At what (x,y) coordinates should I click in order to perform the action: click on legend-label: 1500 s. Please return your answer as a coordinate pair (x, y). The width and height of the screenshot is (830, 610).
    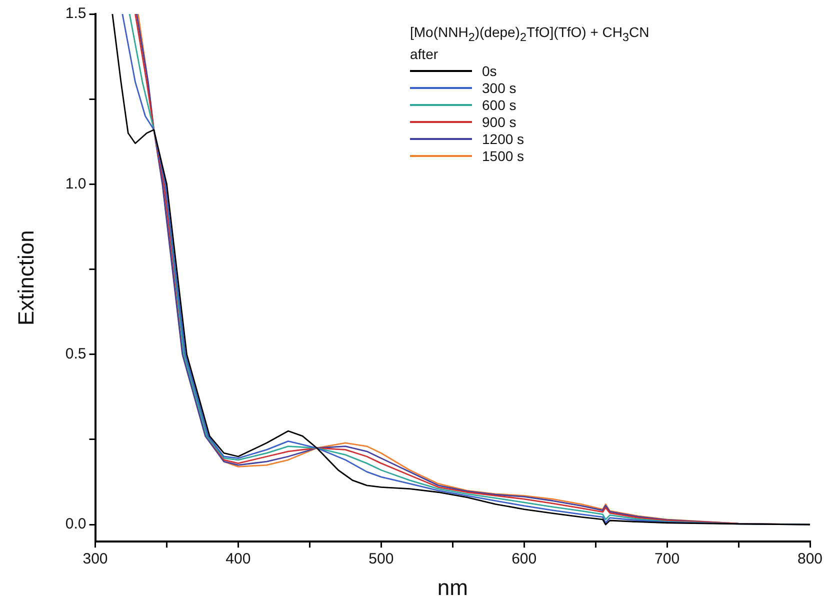
    Looking at the image, I should click on (503, 156).